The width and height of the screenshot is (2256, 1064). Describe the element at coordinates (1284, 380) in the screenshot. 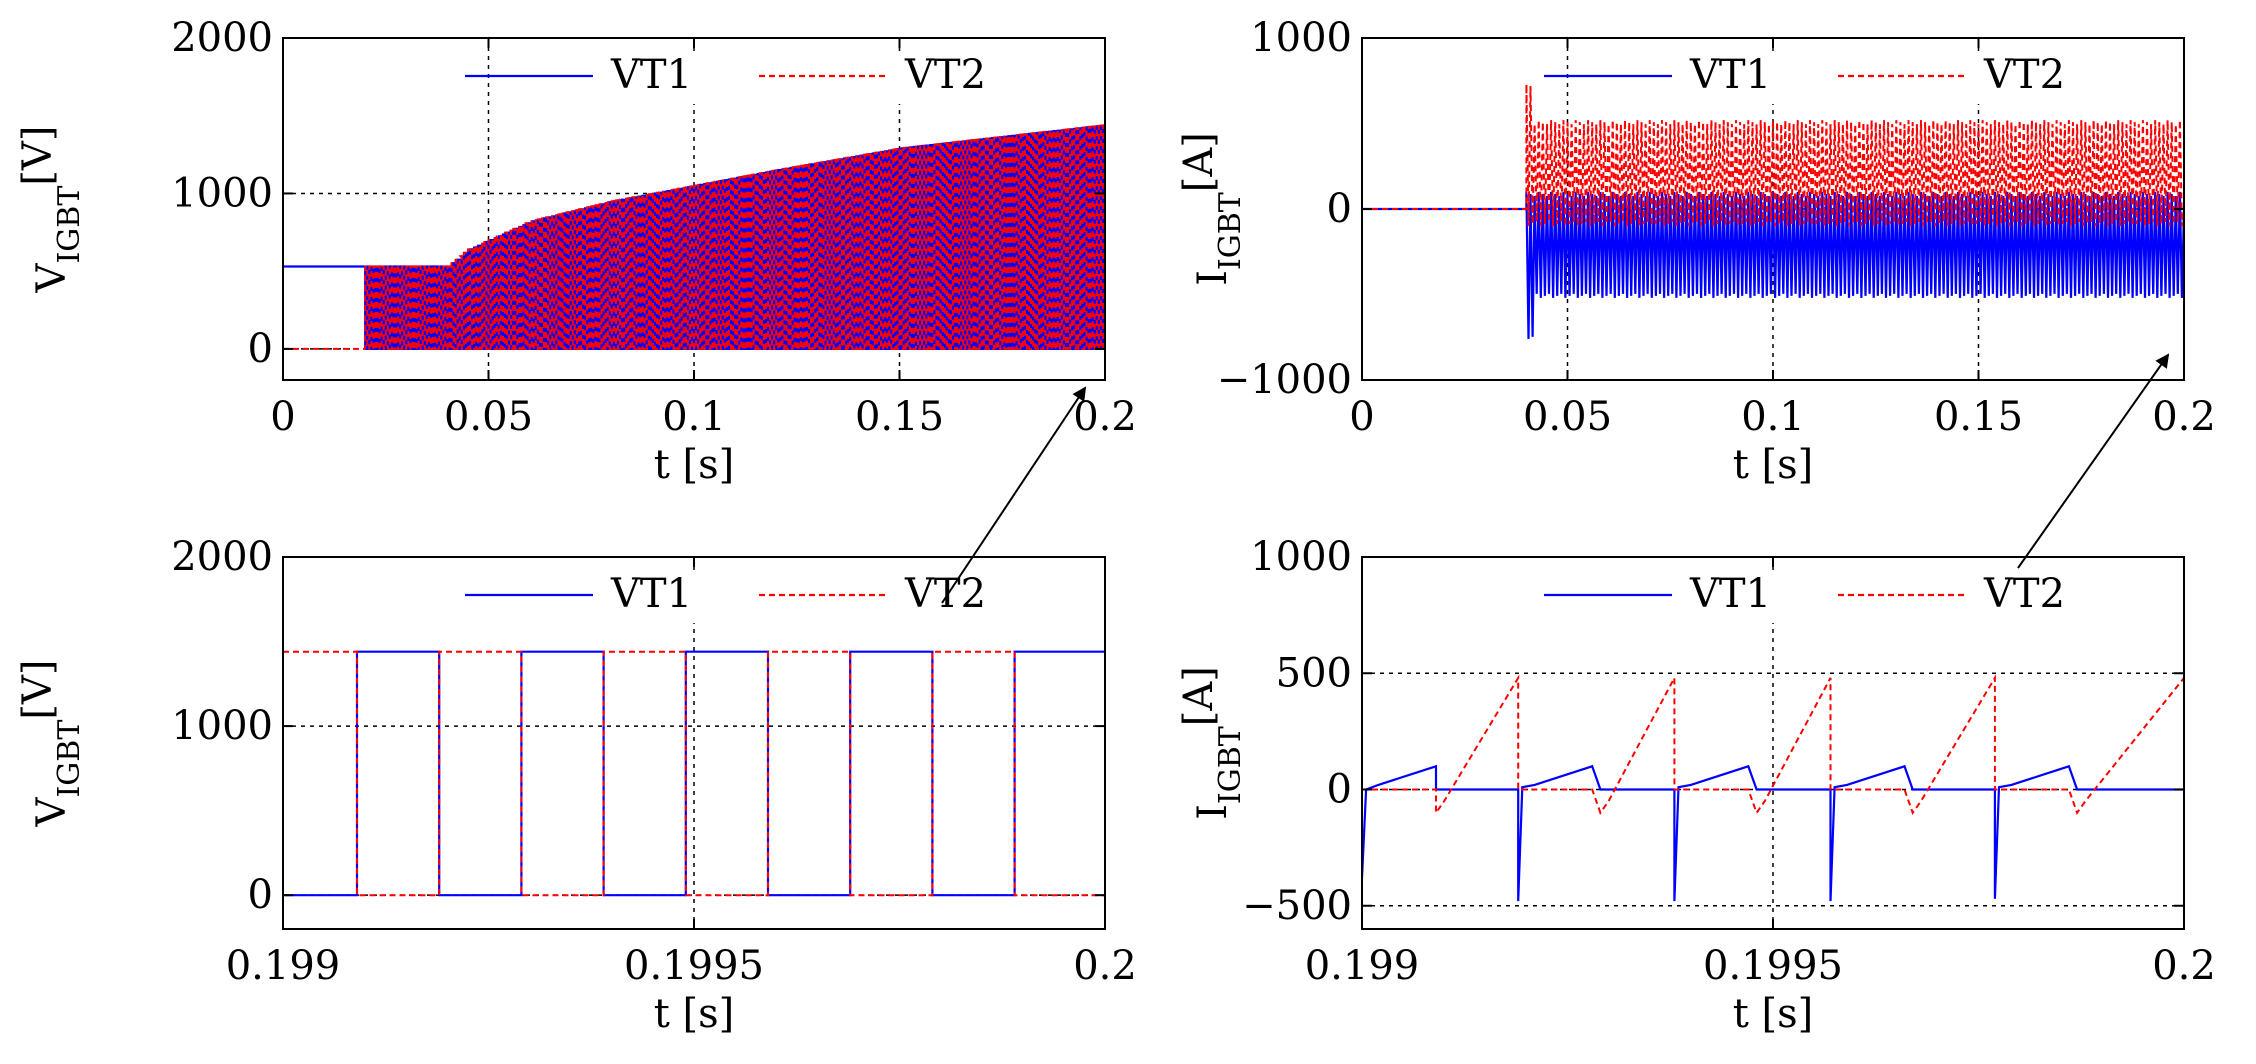

I see `y-tick-label: −1000` at that location.